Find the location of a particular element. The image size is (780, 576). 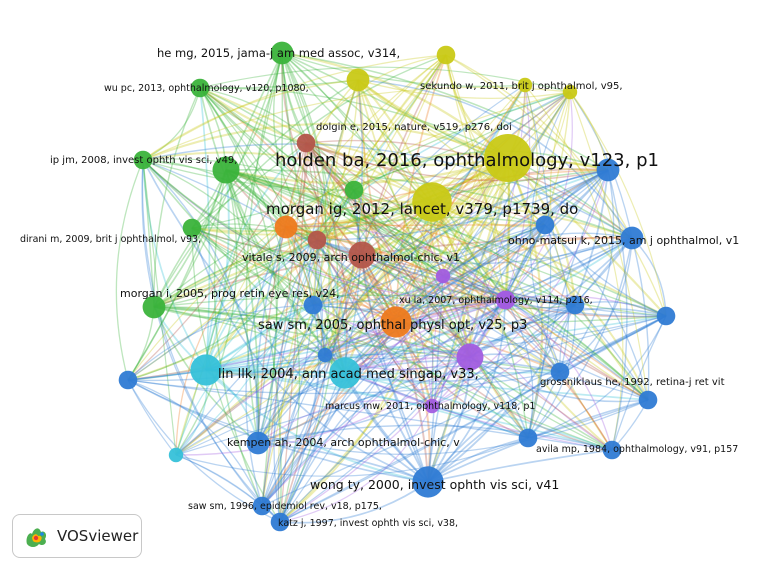

network-node-vitale is located at coordinates (362, 255).